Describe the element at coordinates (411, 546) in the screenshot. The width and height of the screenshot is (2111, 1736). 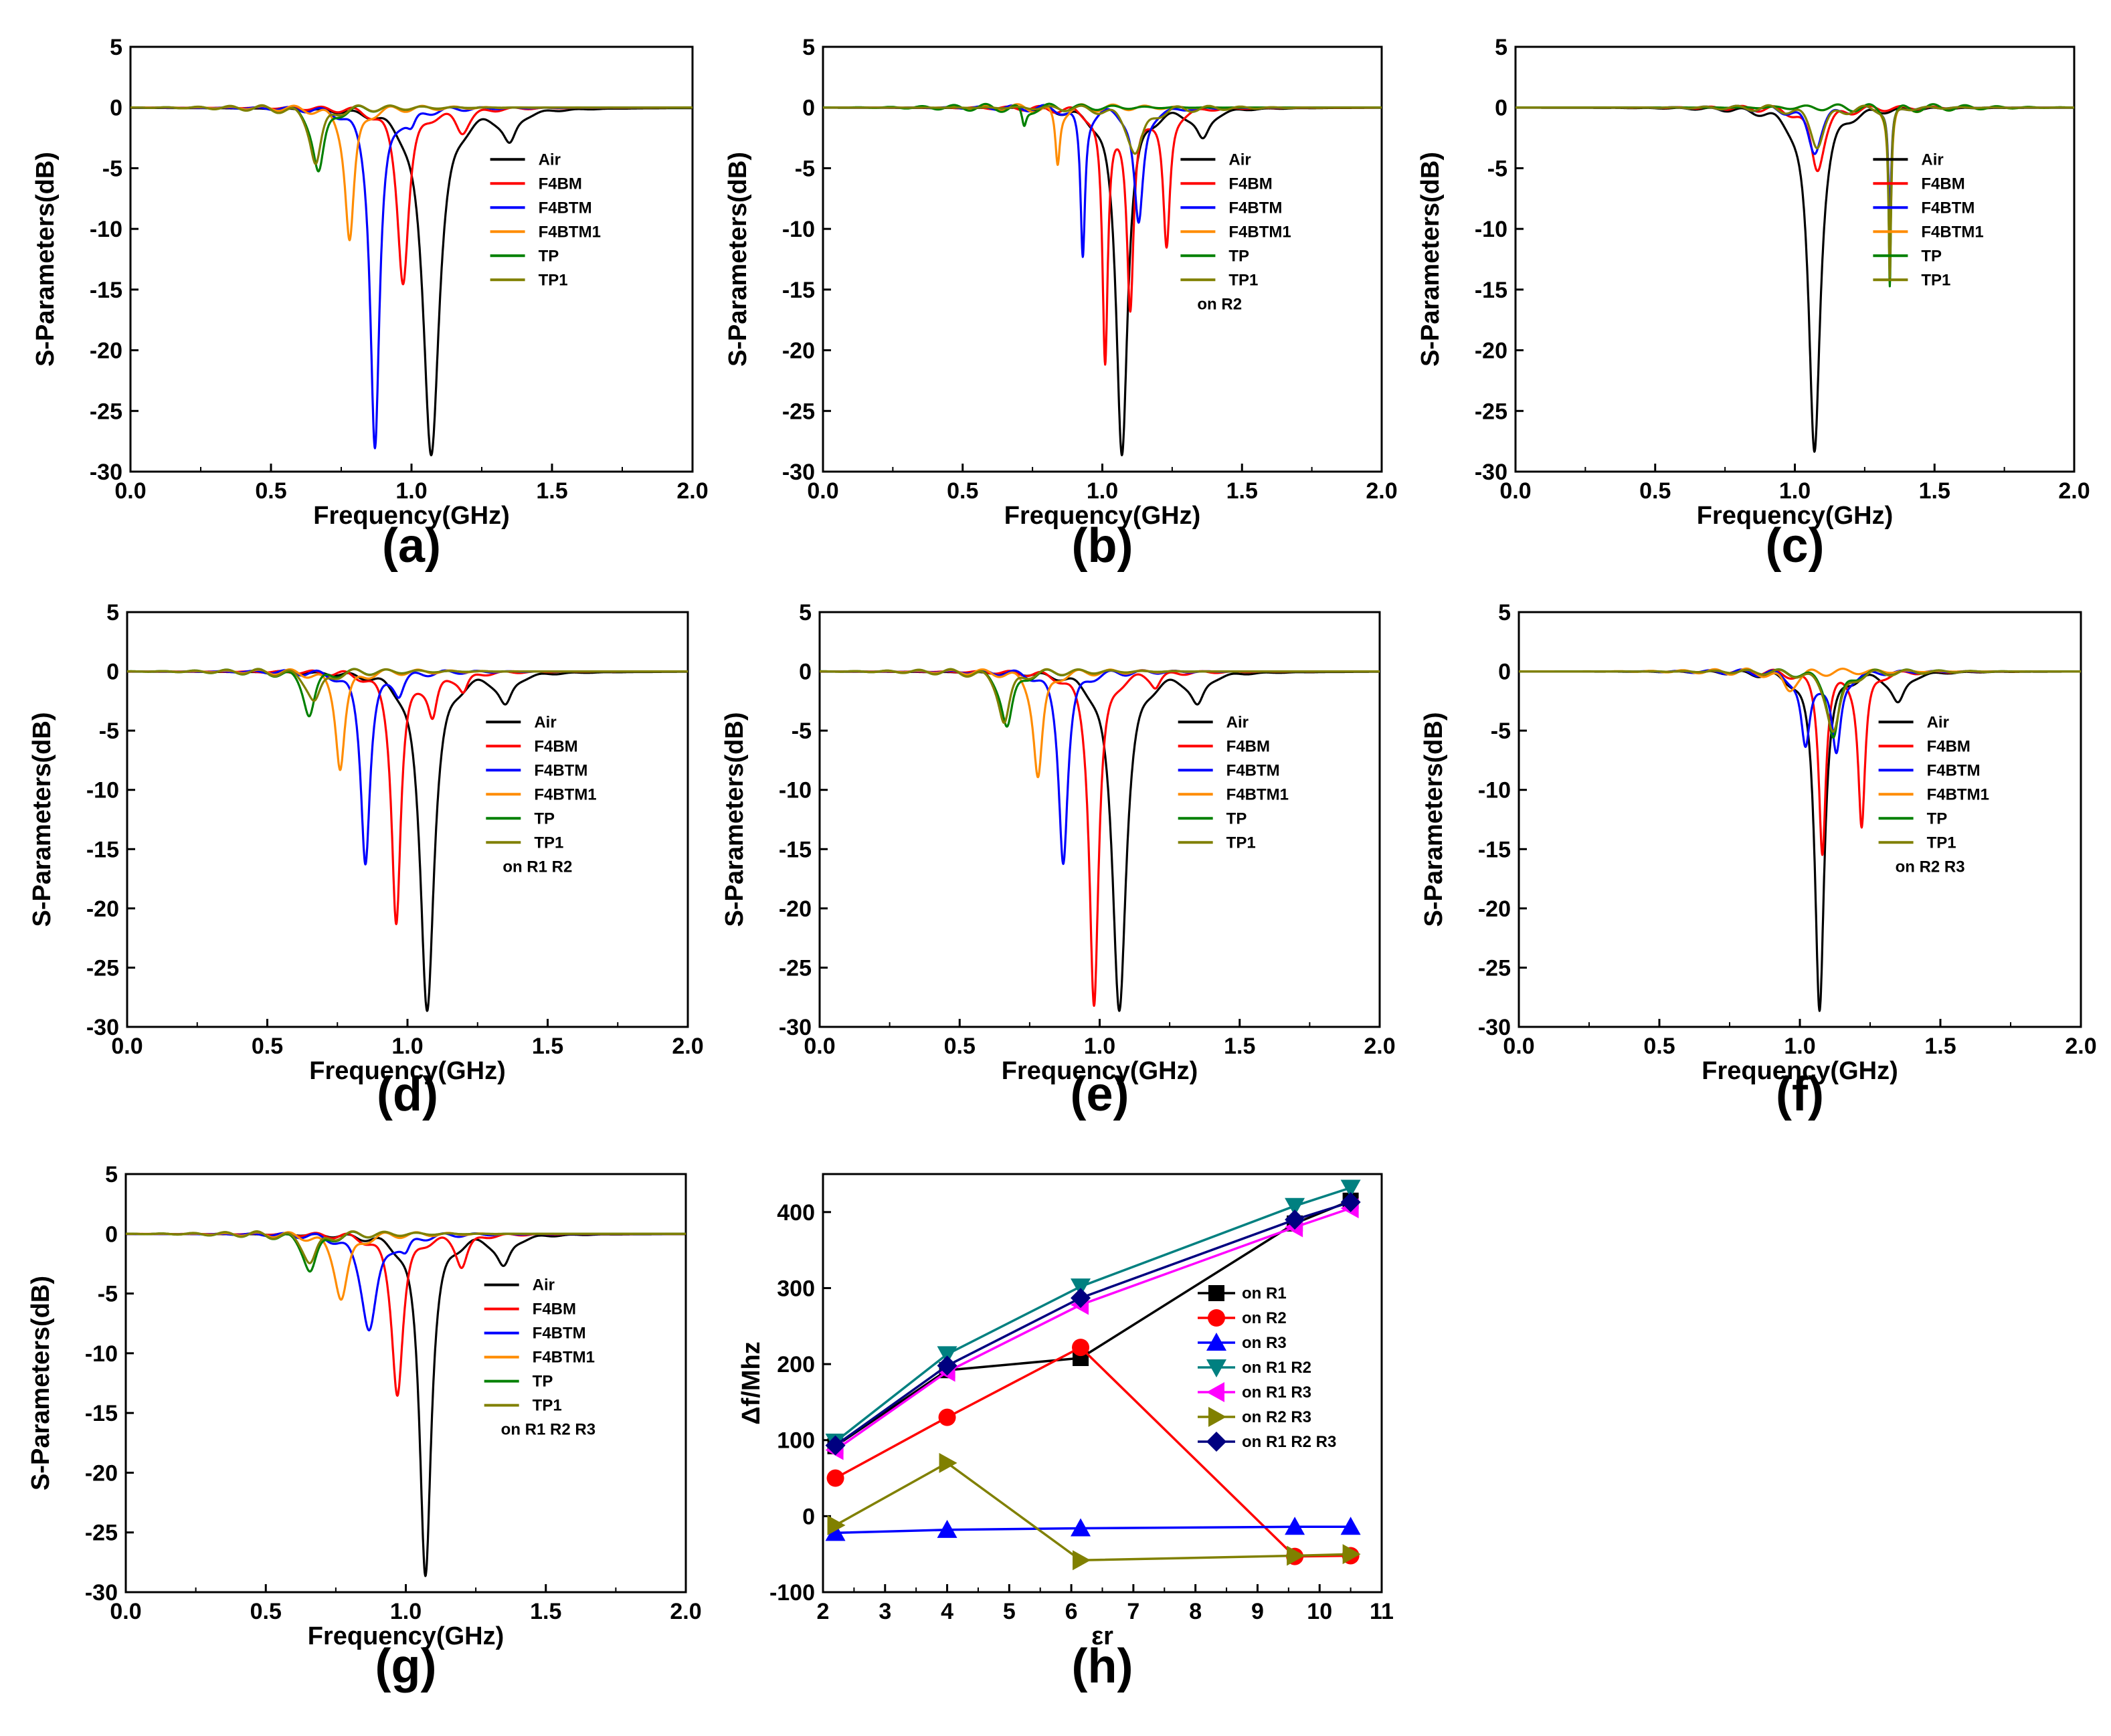
I see `panel-label: (a)` at that location.